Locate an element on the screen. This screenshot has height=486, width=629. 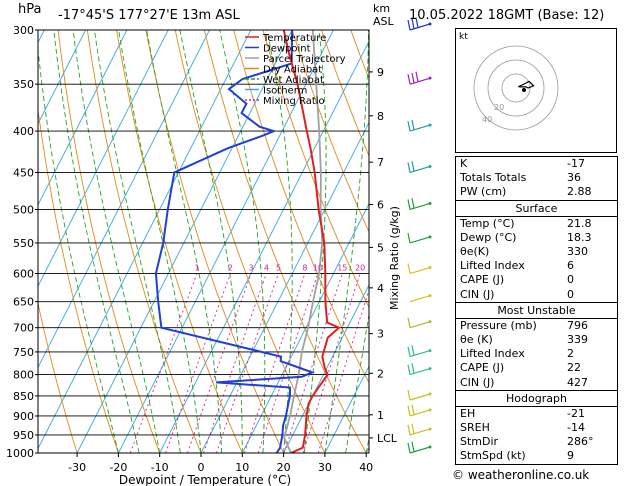
hodograph-ring-label: 20 is located at coordinates (499, 107).